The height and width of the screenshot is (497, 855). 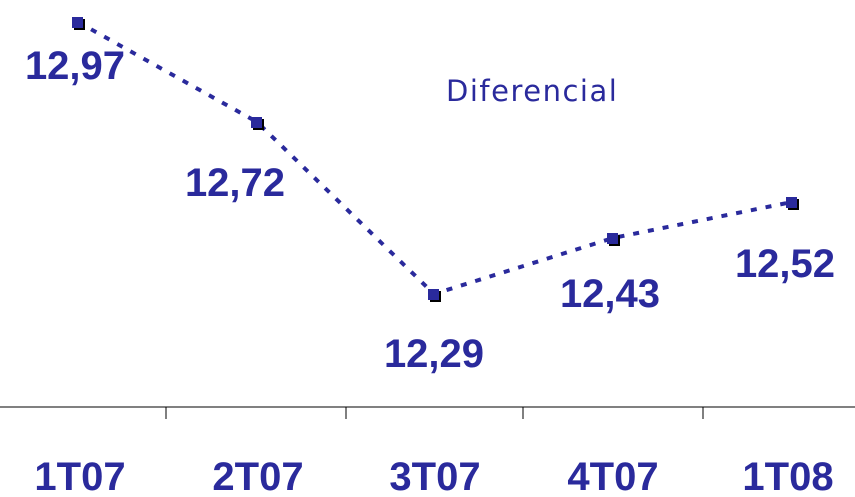 What do you see at coordinates (434, 413) in the screenshot?
I see `x-axis-ticks` at bounding box center [434, 413].